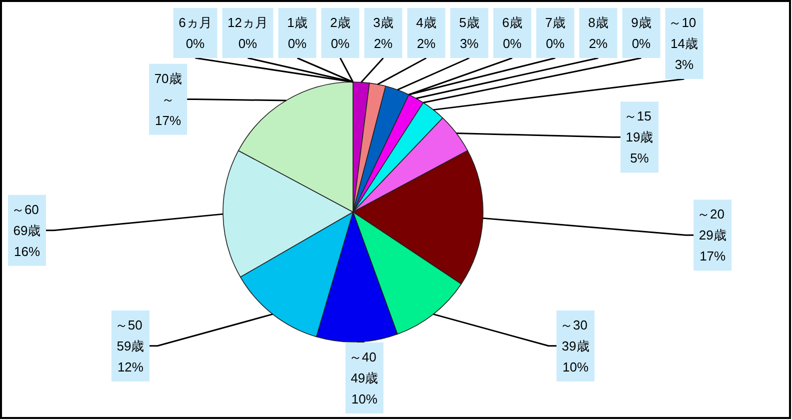 Image resolution: width=792 pixels, height=420 pixels. Describe the element at coordinates (598, 22) in the screenshot. I see `slice-label: 8歳` at that location.